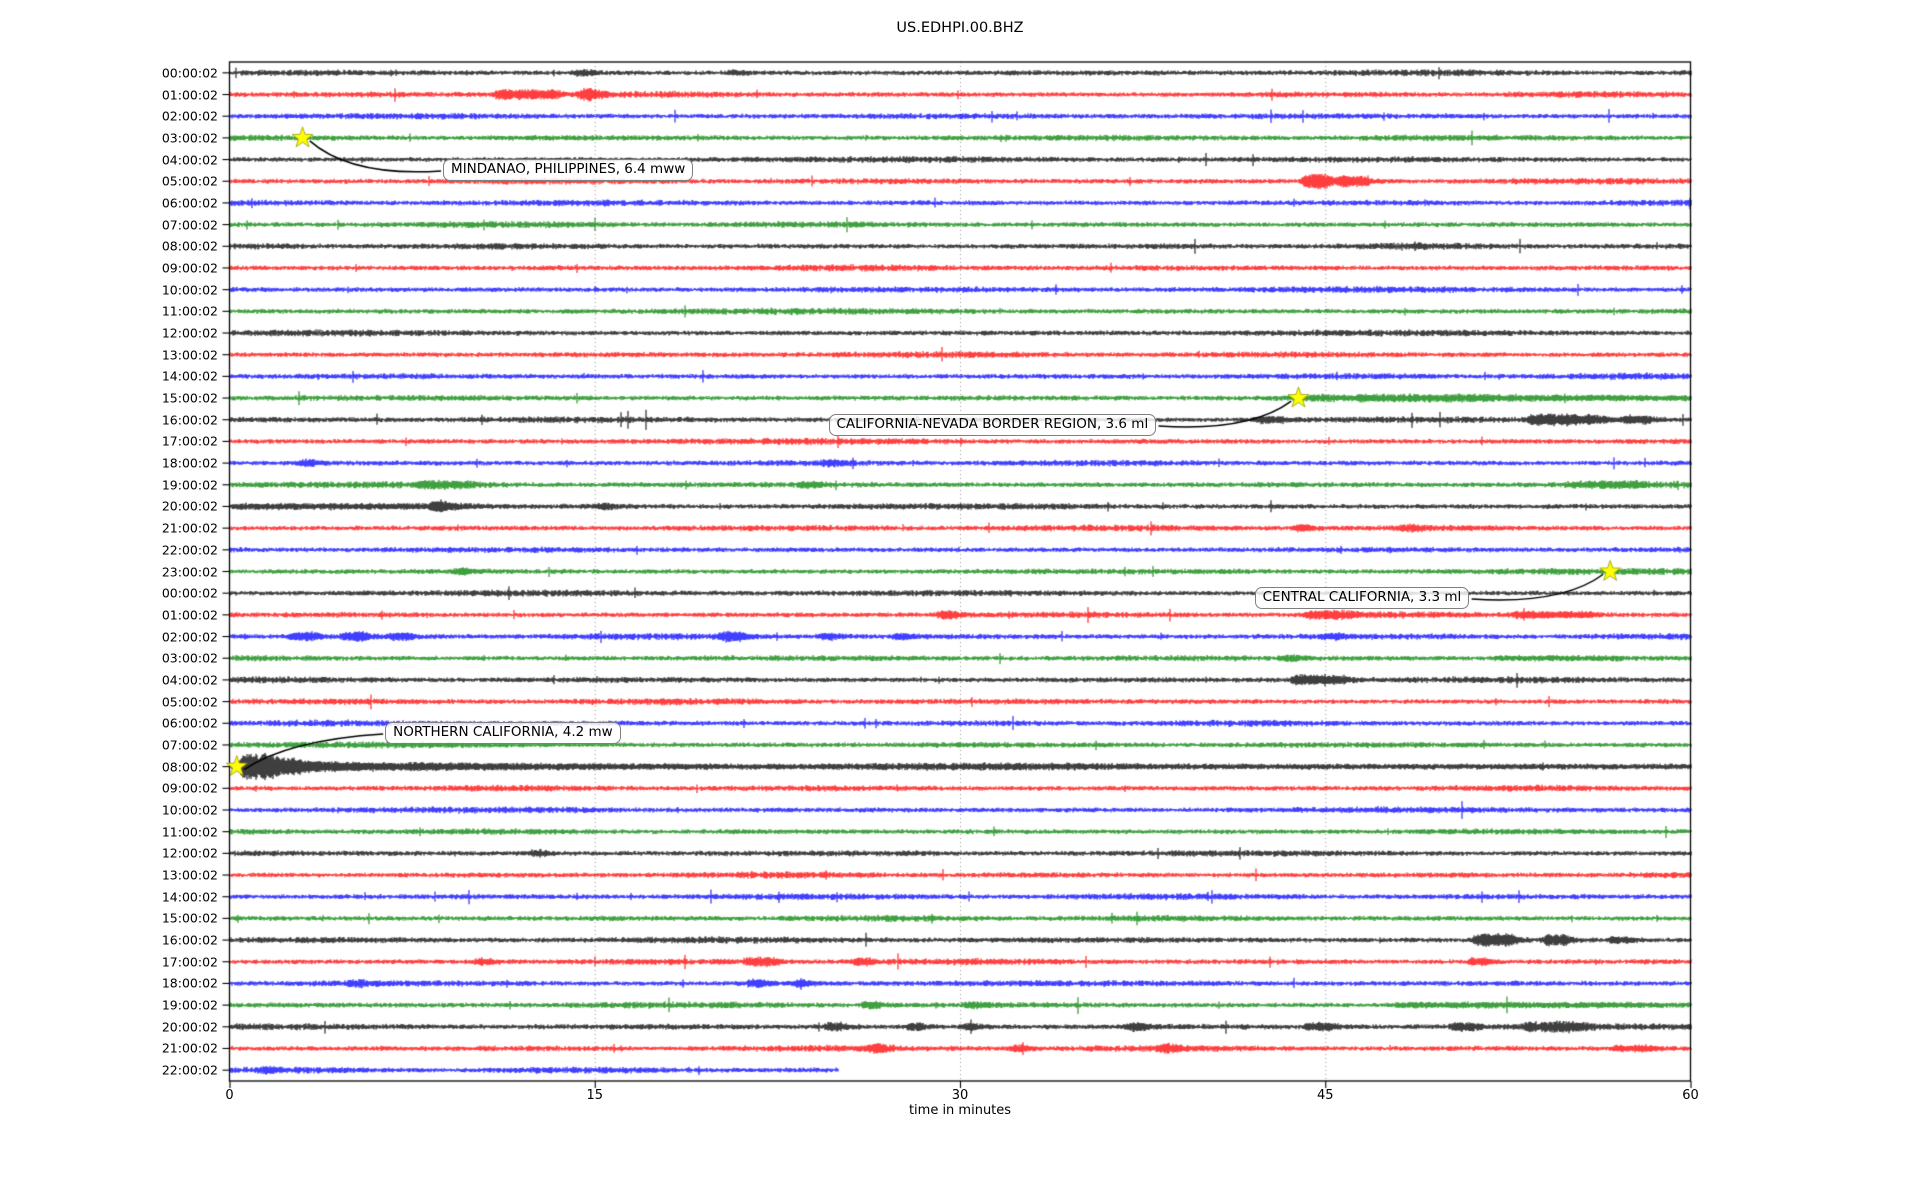 This screenshot has height=1200, width=1920. What do you see at coordinates (960, 1095) in the screenshot?
I see `x-tick-label: 30` at bounding box center [960, 1095].